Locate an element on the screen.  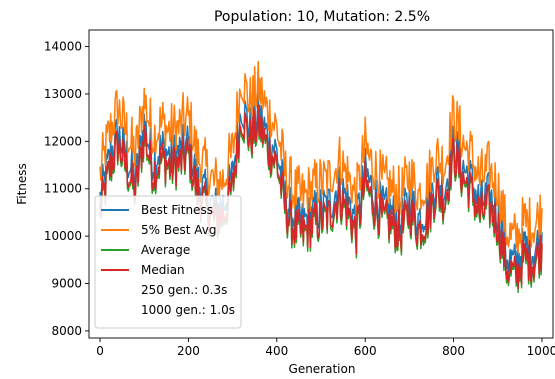
y-axis: 8000 9000 10000 11000 12000 13000 14000 is located at coordinates (66, 189).